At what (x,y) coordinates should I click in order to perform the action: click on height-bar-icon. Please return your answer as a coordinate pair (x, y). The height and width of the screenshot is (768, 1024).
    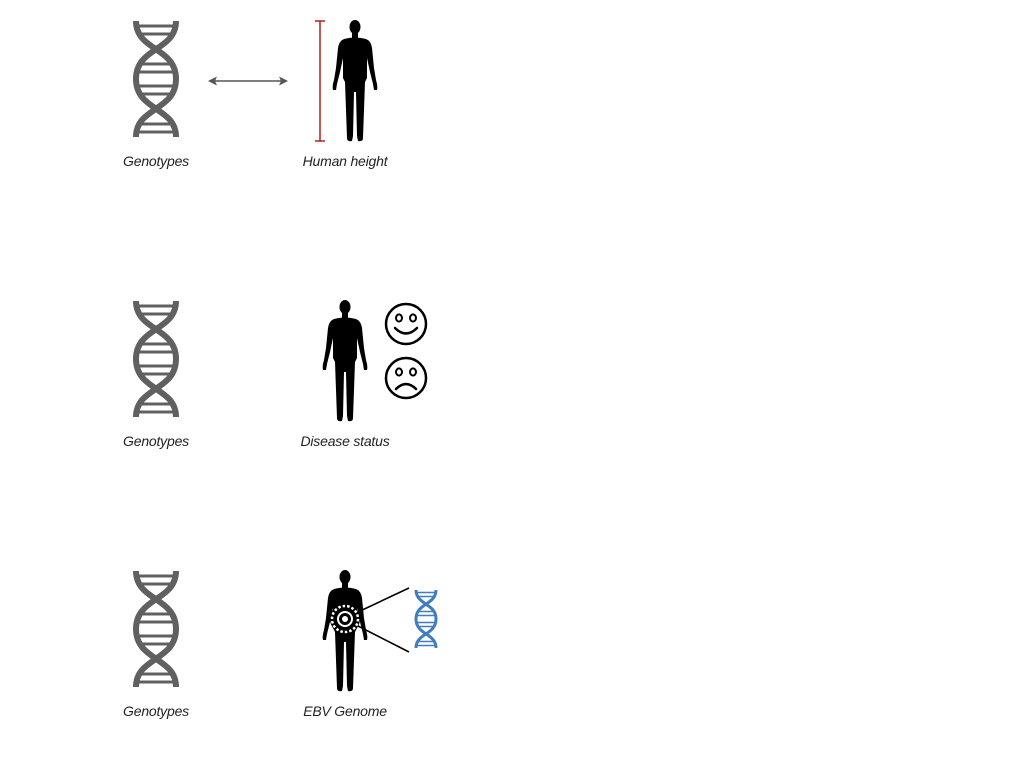
    Looking at the image, I should click on (320, 81).